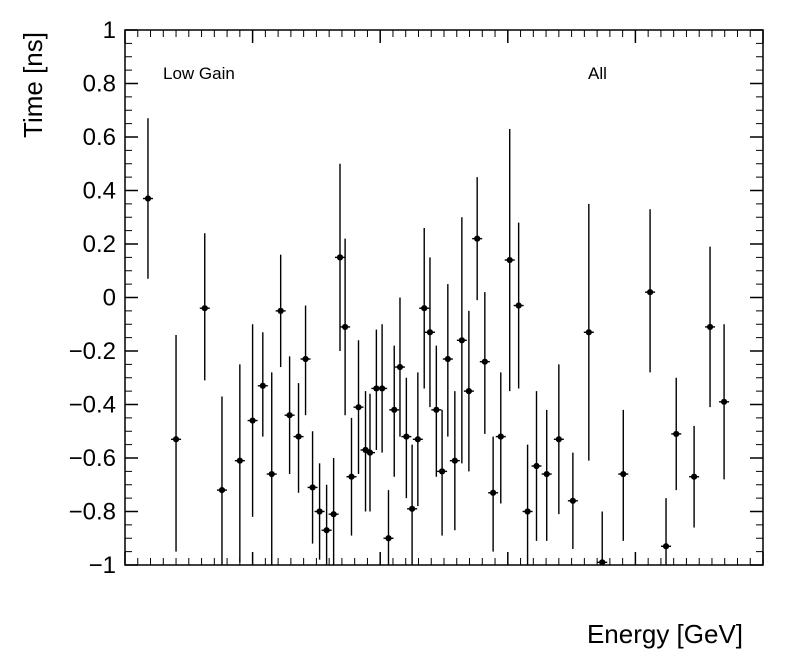 This screenshot has height=672, width=796. I want to click on y-tick-label: 0.8, so click(99, 84).